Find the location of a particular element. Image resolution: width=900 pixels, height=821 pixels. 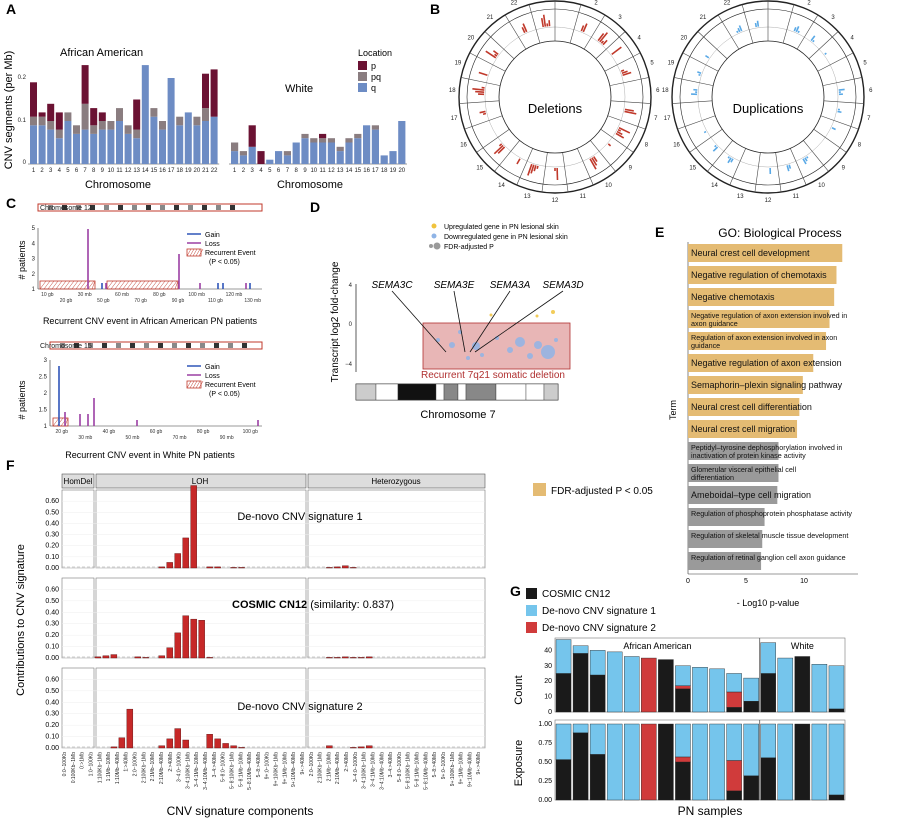

f-xtick: 9+:1Mb−10Mb is located at coordinates (462, 768).